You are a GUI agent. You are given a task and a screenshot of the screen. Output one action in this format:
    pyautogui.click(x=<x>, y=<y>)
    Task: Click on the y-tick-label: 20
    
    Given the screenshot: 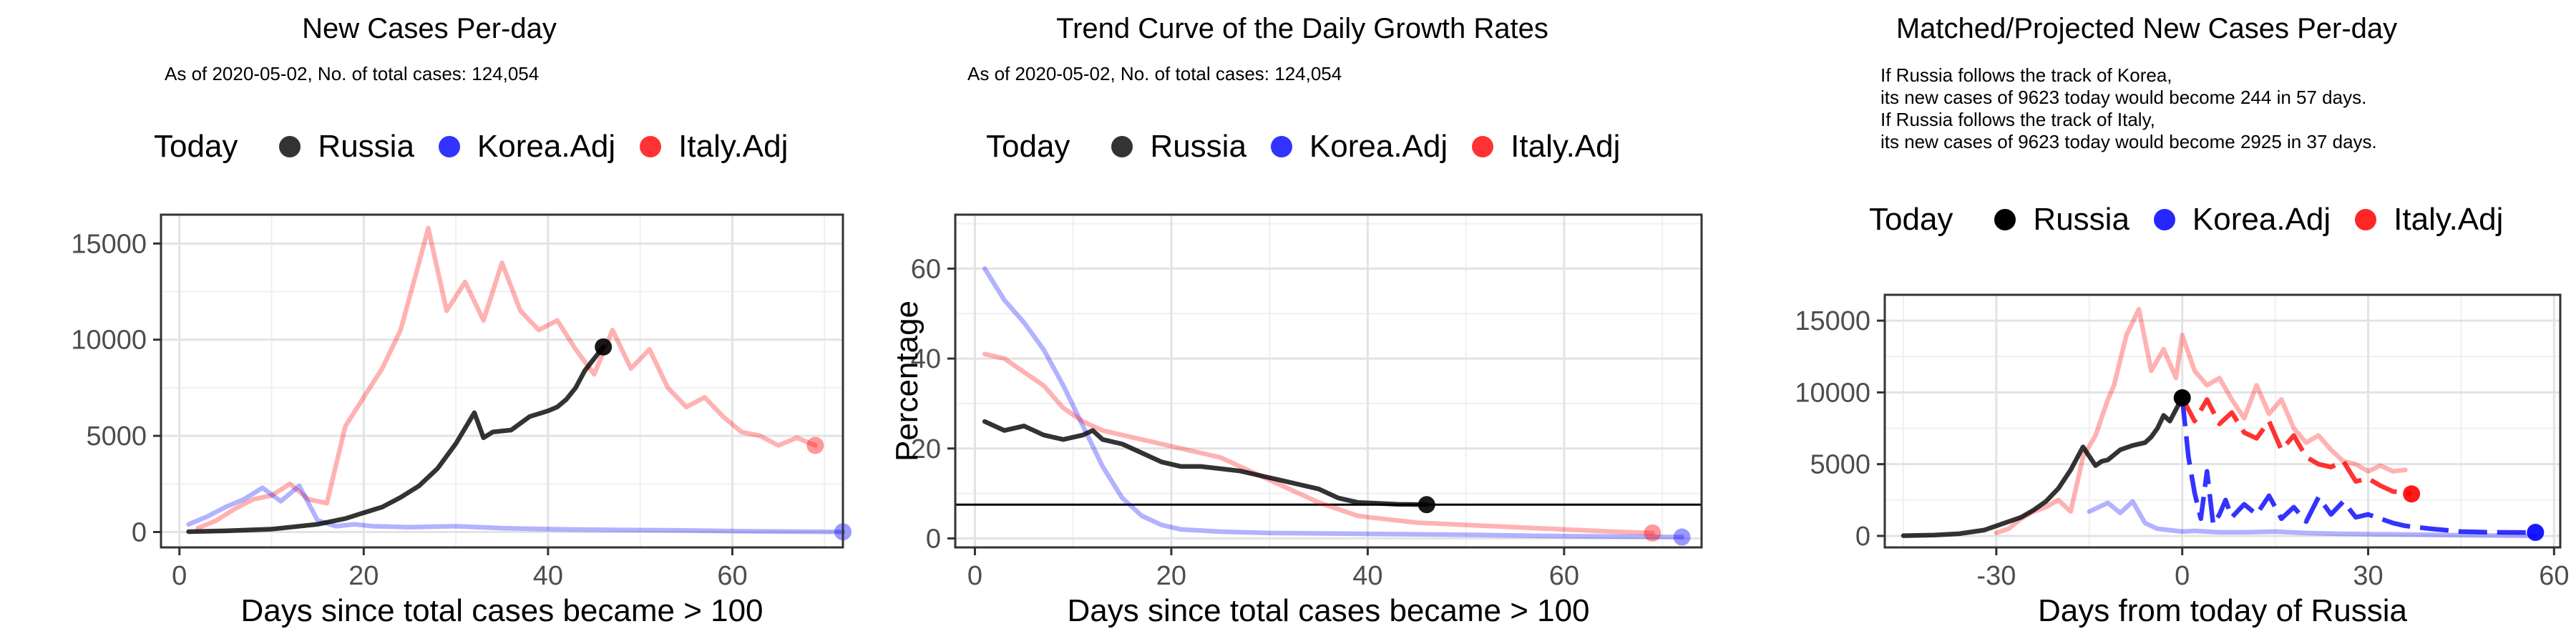 What is the action you would take?
    pyautogui.click(x=926, y=449)
    